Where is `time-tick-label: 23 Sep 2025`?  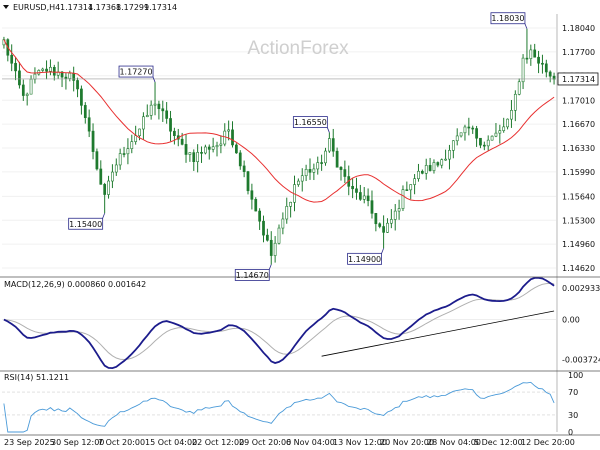 time-tick-label: 23 Sep 2025 is located at coordinates (29, 442).